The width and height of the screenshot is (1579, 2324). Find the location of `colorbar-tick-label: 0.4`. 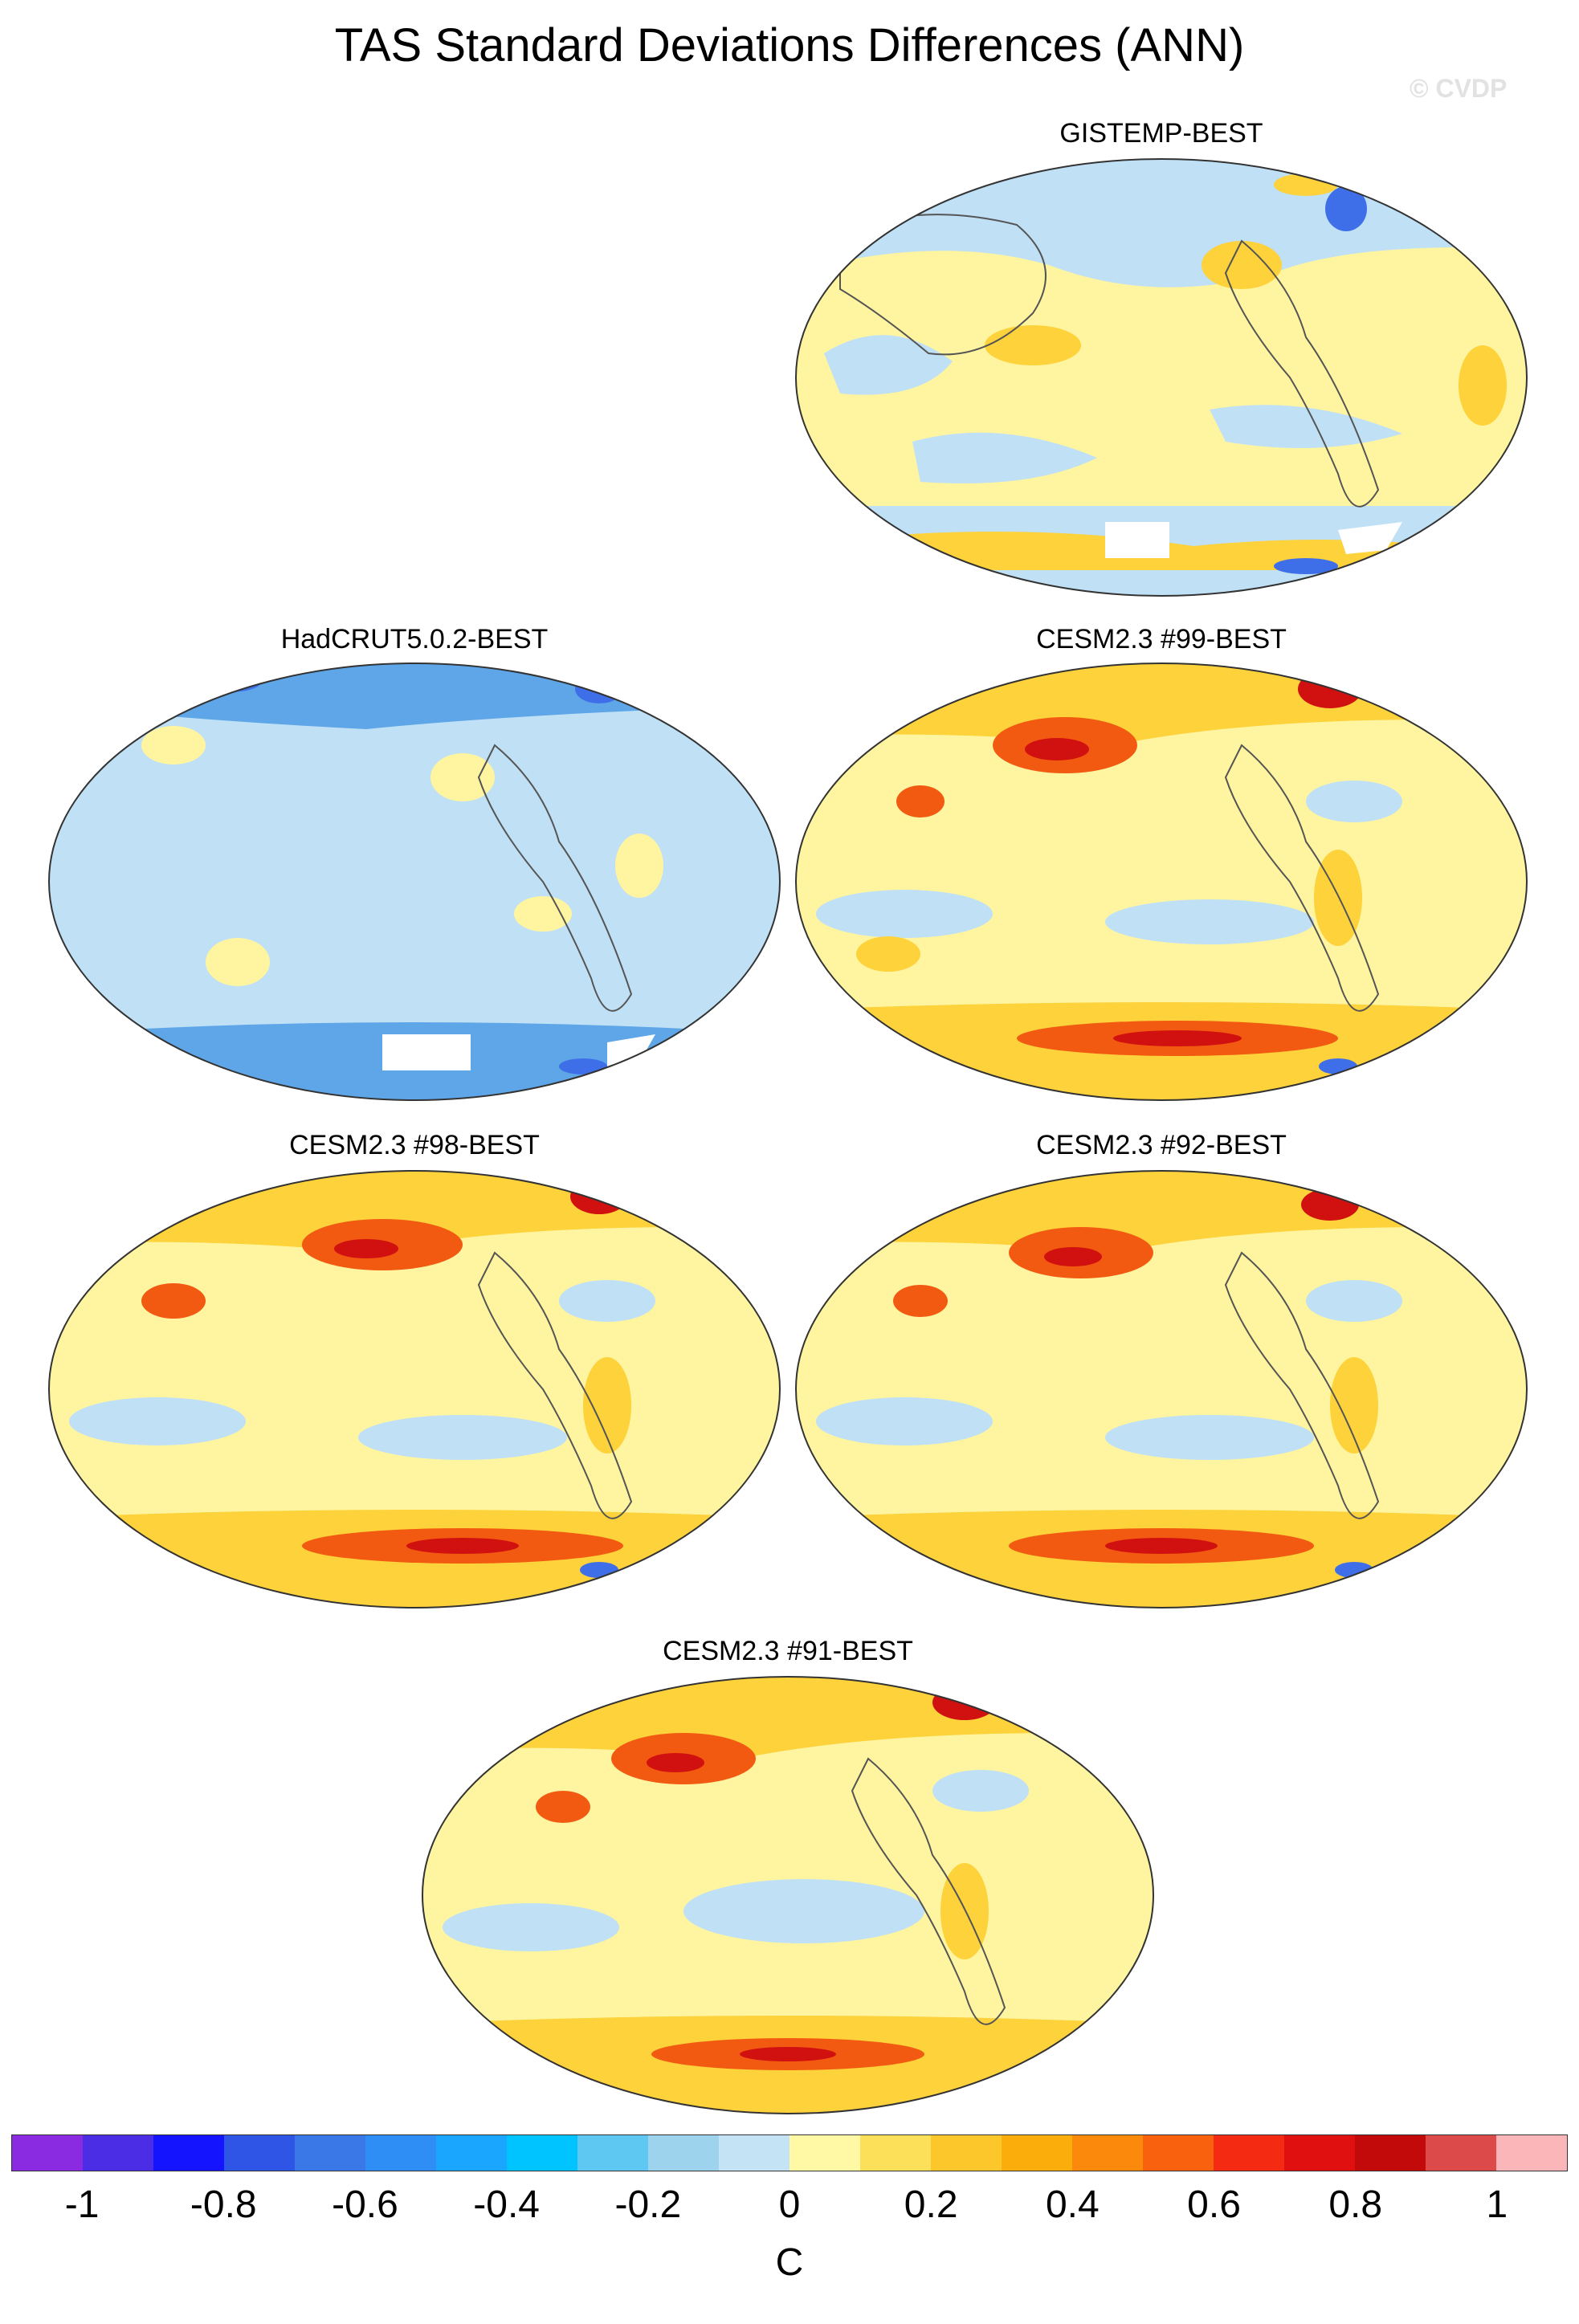

colorbar-tick-label: 0.4 is located at coordinates (1072, 2204).